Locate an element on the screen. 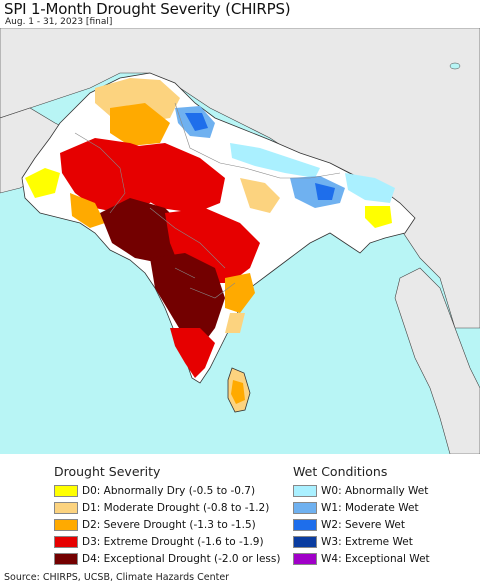 This screenshot has height=586, width=480. legend-swatch-w1 is located at coordinates (305, 508).